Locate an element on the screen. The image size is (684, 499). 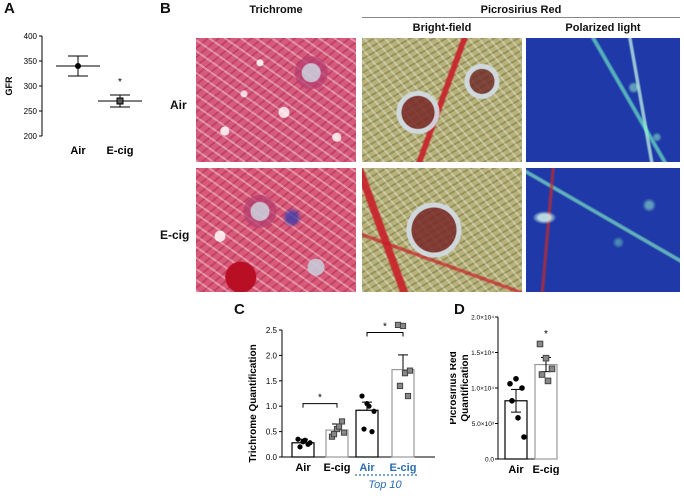
y-tick-label: 1.5 is located at coordinates (272, 381).